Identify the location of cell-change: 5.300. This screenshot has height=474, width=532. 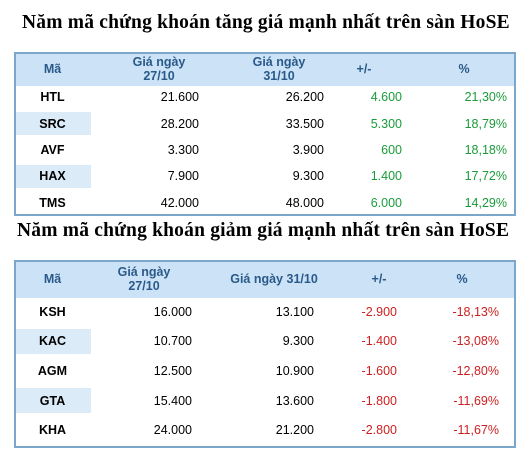
(386, 123).